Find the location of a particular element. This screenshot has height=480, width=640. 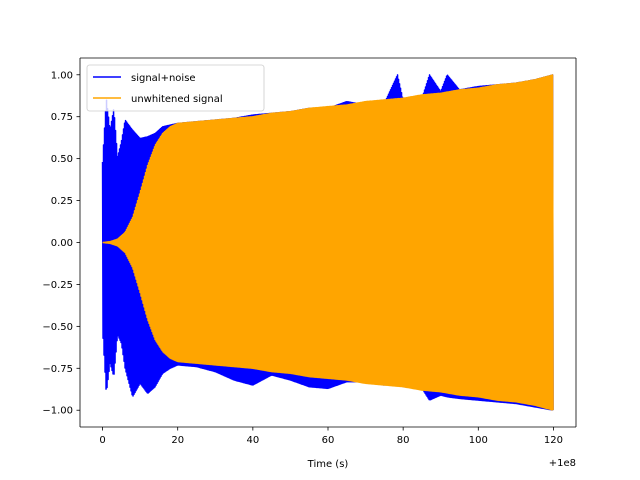

y-tick-label-5: 0.25 is located at coordinates (62, 201).